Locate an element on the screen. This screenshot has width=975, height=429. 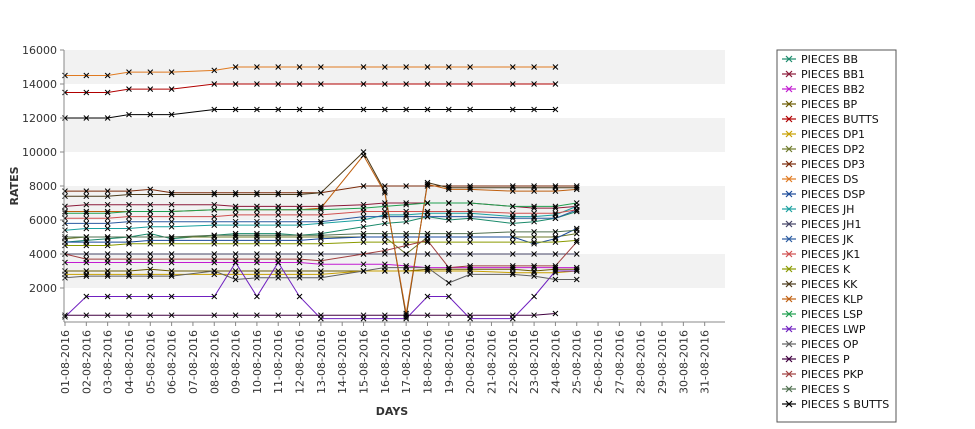
y-tick-label: 14000 is located at coordinates (39, 84).